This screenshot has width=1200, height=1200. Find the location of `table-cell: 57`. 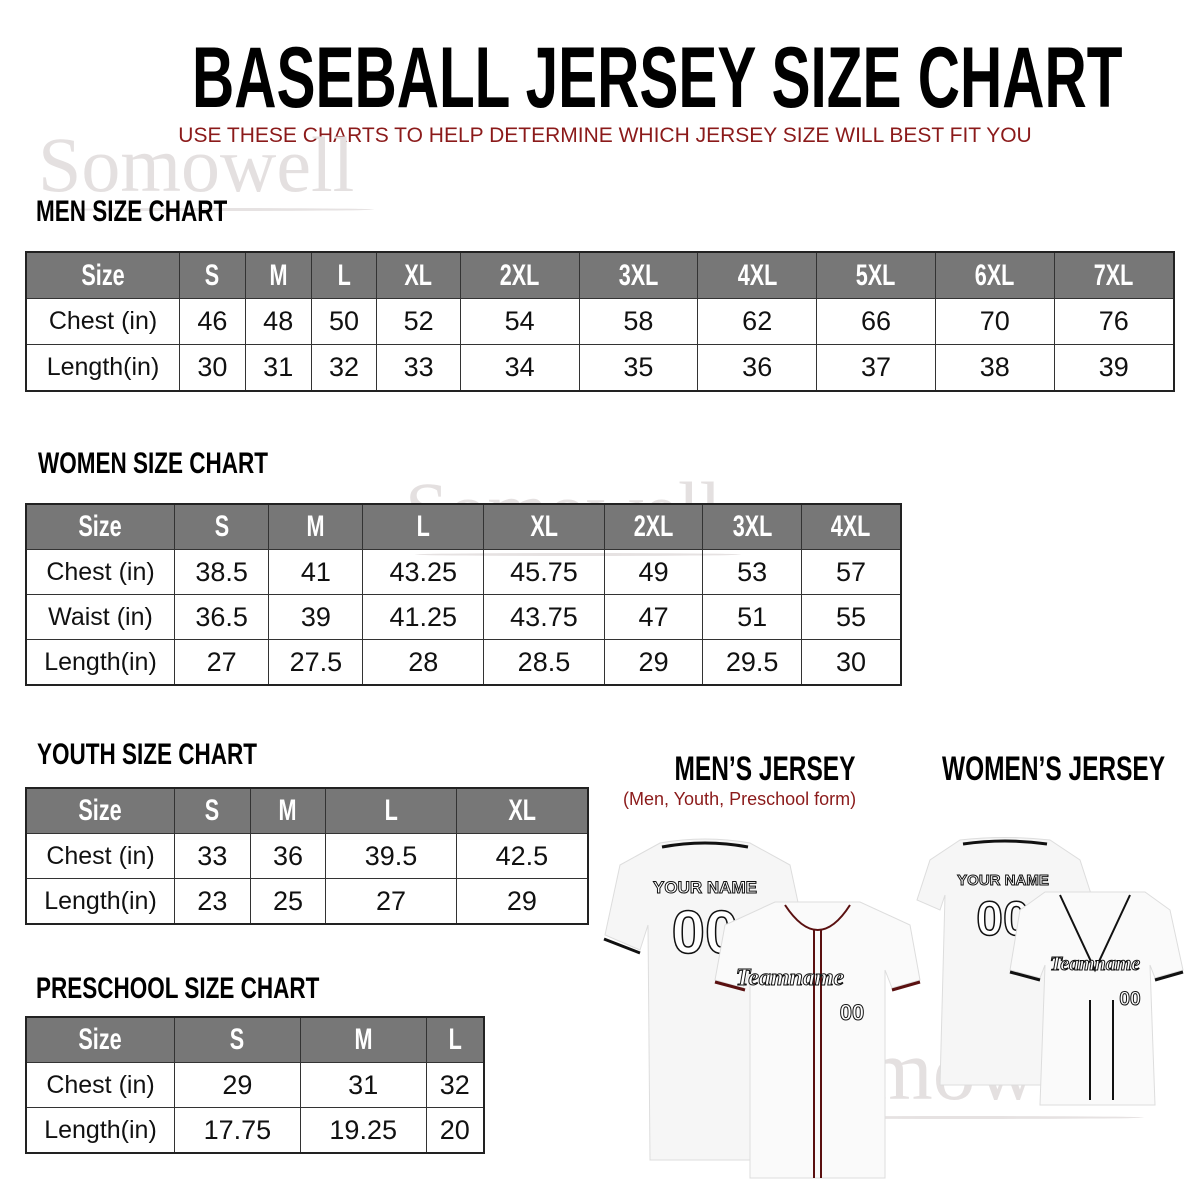

table-cell: 57 is located at coordinates (851, 572).